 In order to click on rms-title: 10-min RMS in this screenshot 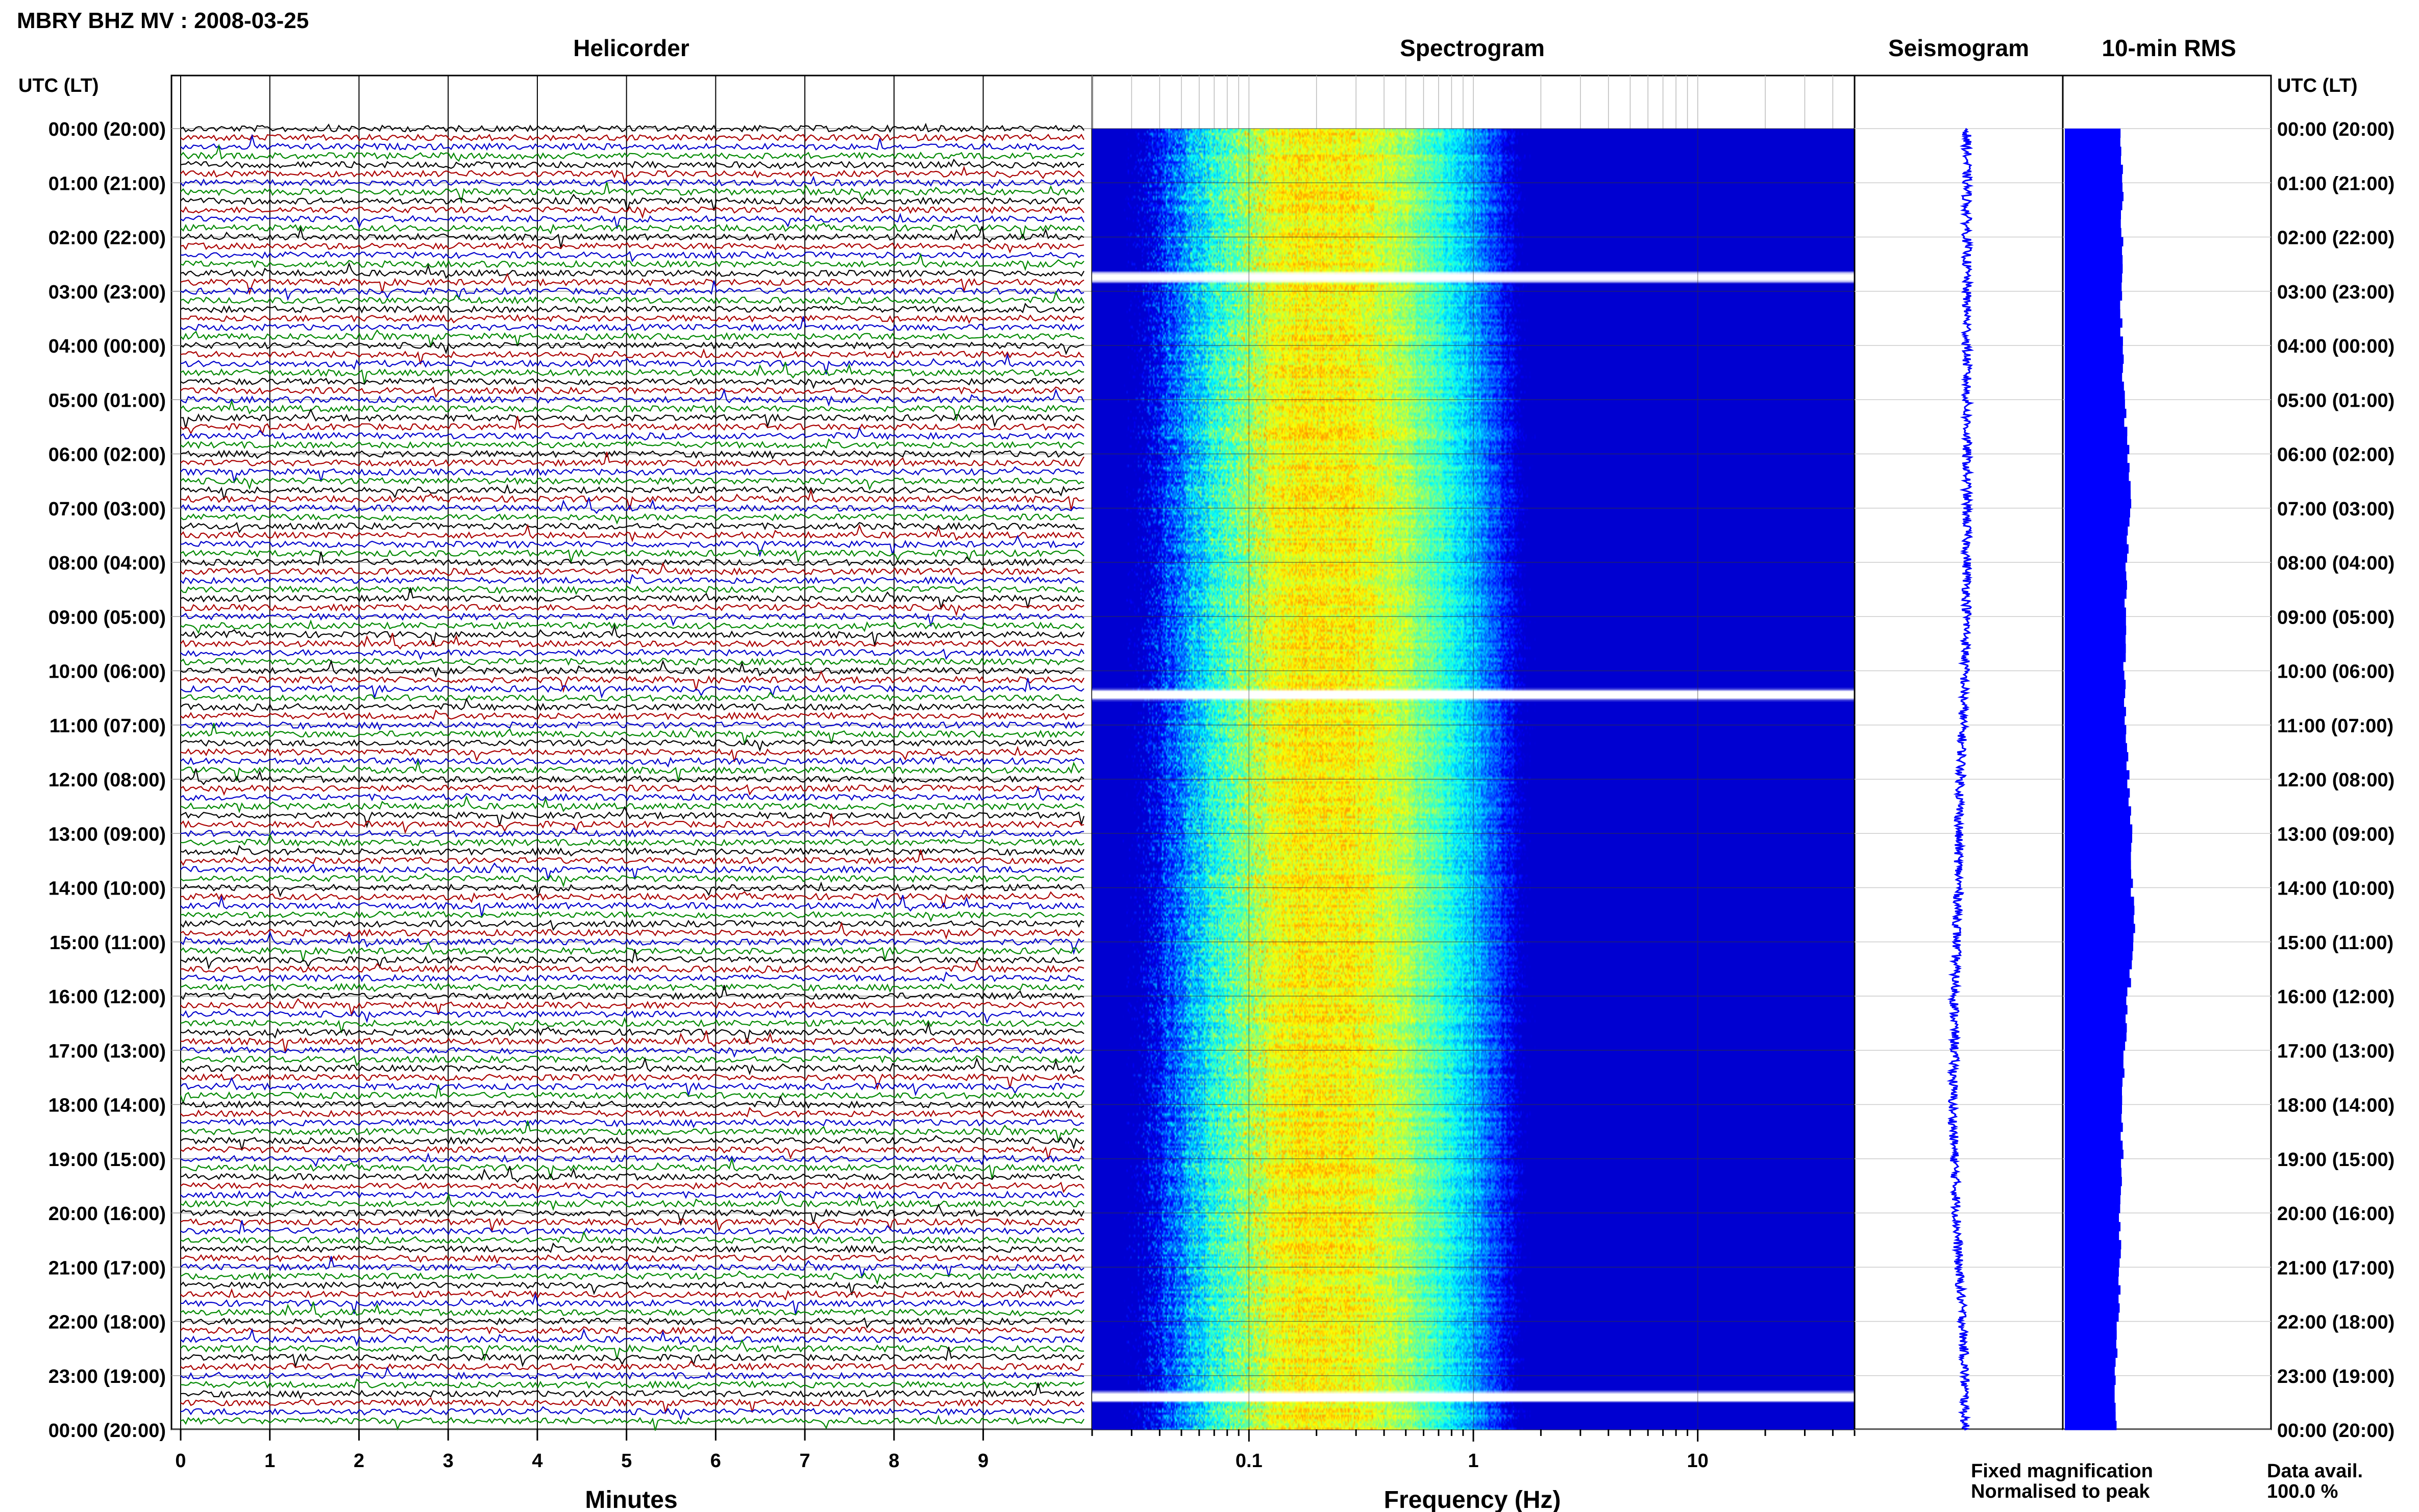, I will do `click(2169, 48)`.